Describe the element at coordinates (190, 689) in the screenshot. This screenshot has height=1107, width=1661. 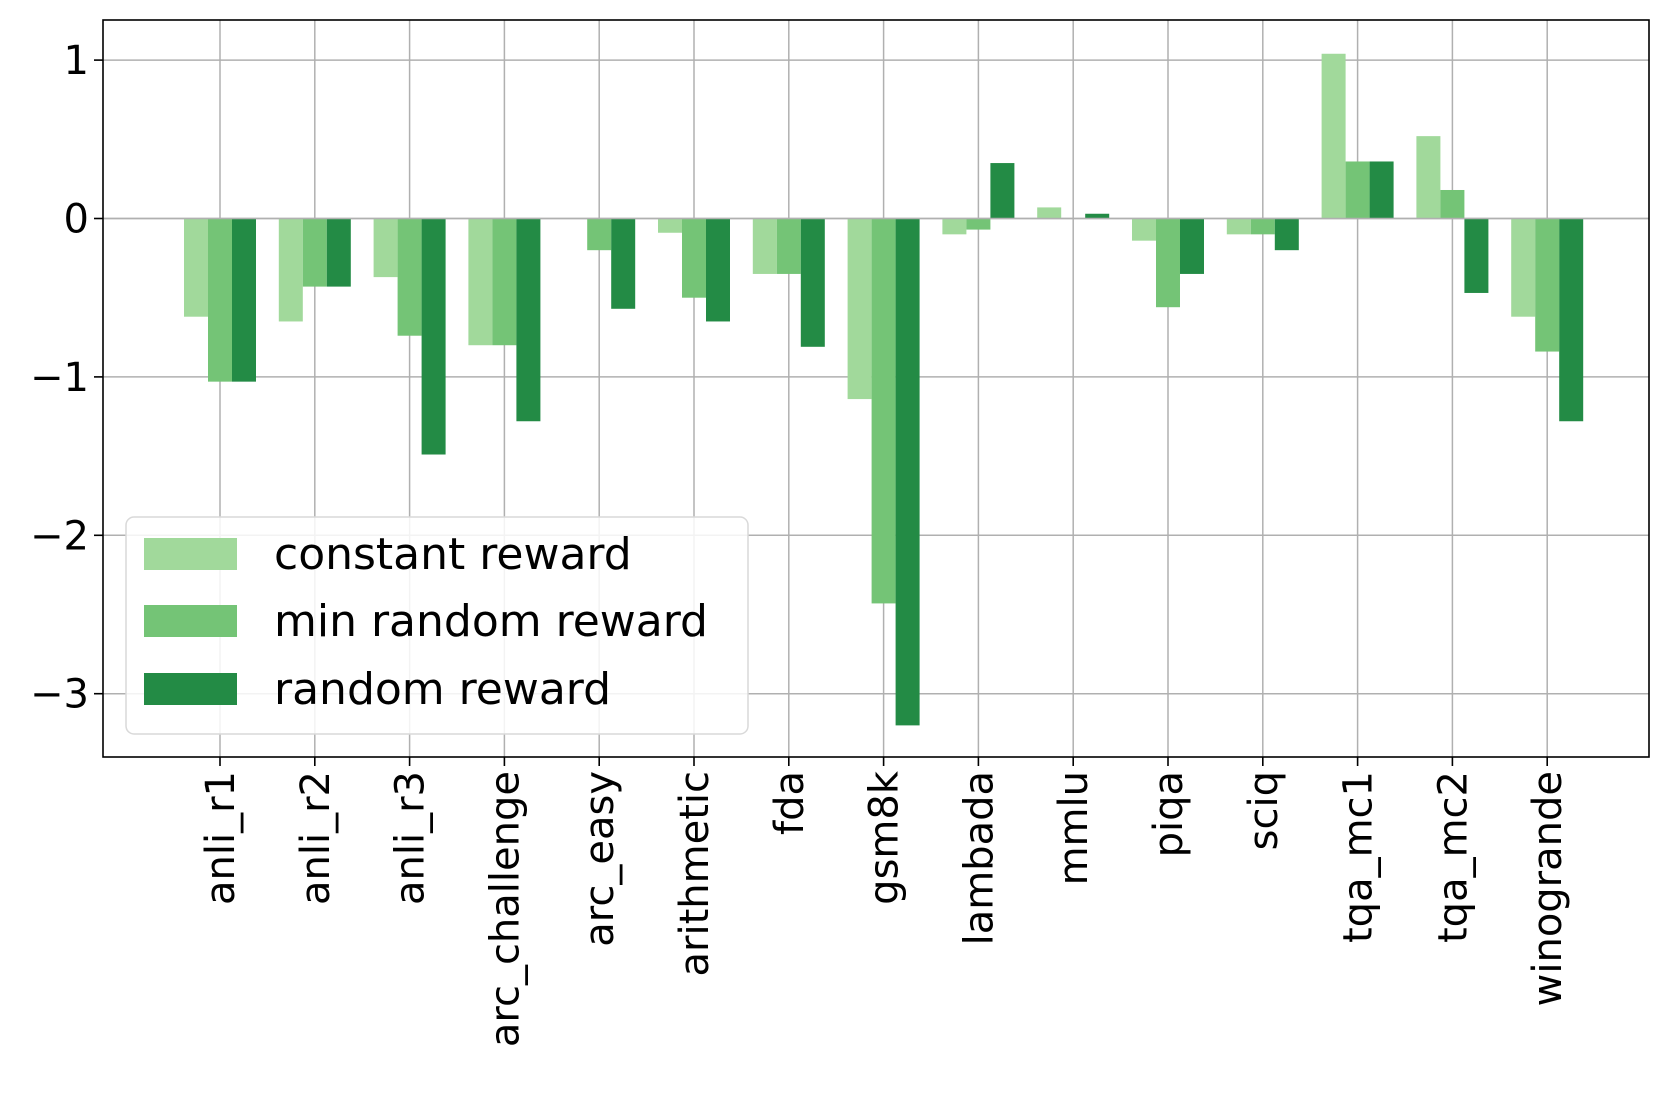
I see `legend-swatch-random-reward` at that location.